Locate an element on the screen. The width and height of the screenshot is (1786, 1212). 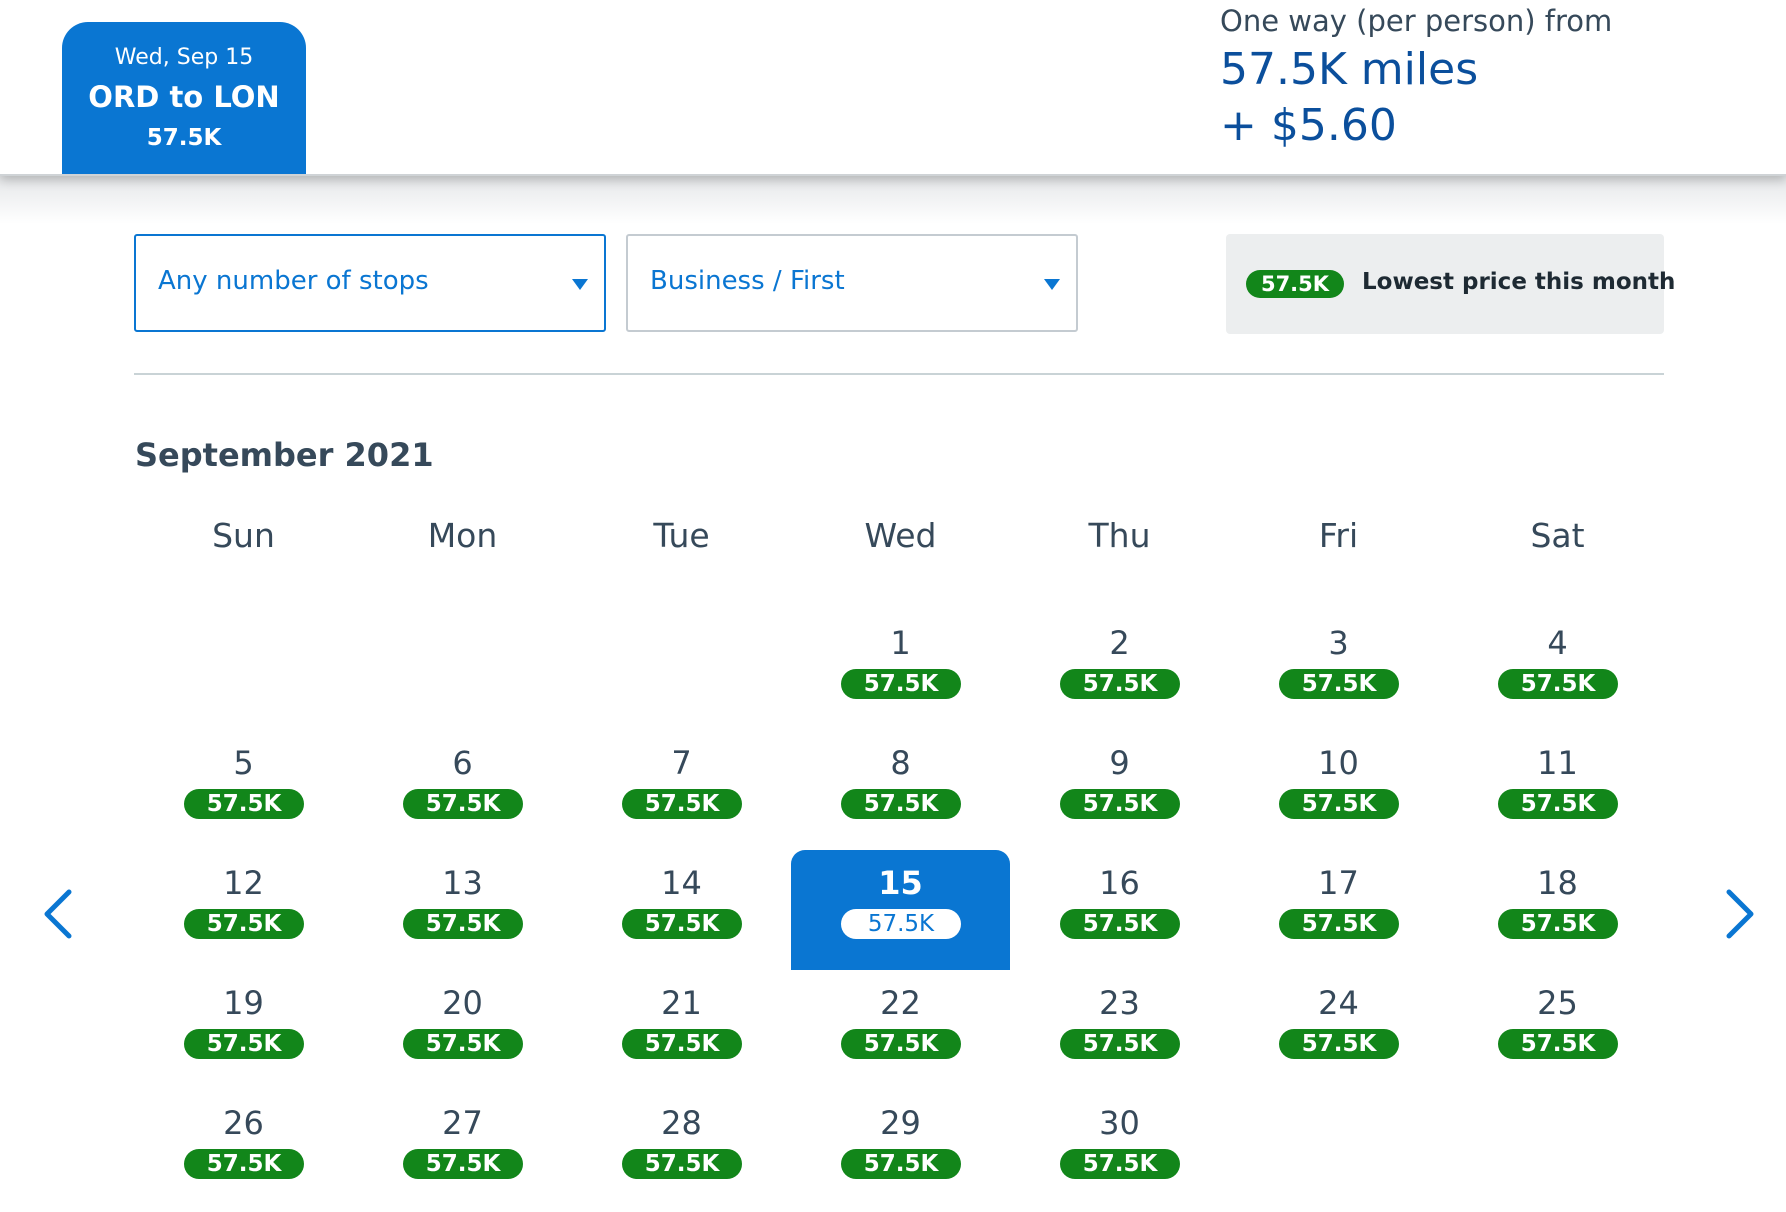
calendar-day: 25 57.5K is located at coordinates (1557, 1030).